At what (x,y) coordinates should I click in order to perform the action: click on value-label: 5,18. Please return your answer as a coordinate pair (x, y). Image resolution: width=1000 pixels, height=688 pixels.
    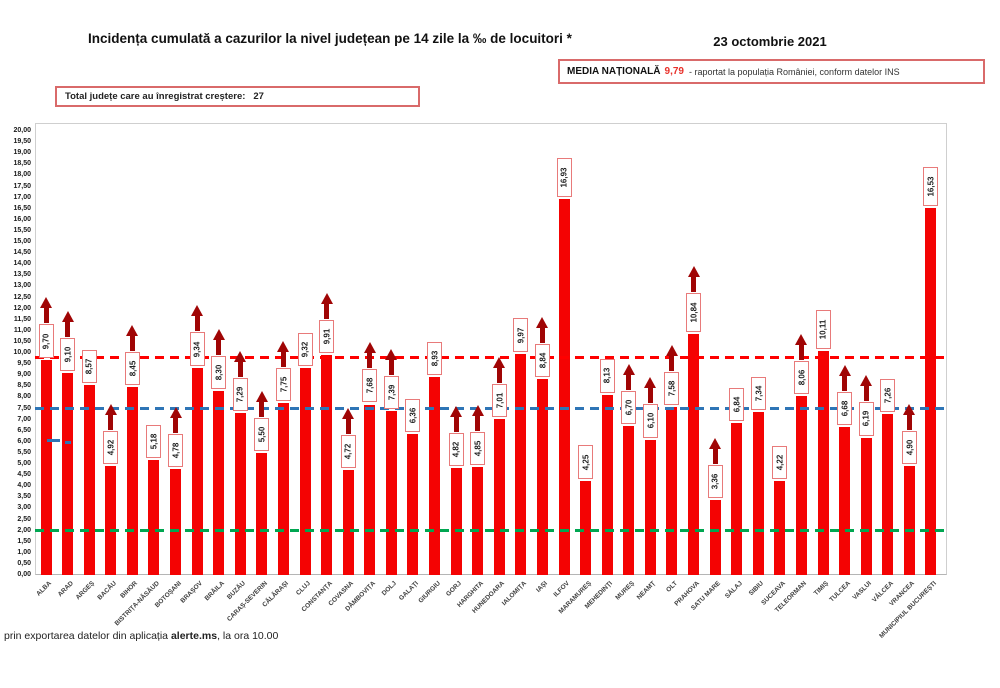
    Looking at the image, I should click on (154, 441).